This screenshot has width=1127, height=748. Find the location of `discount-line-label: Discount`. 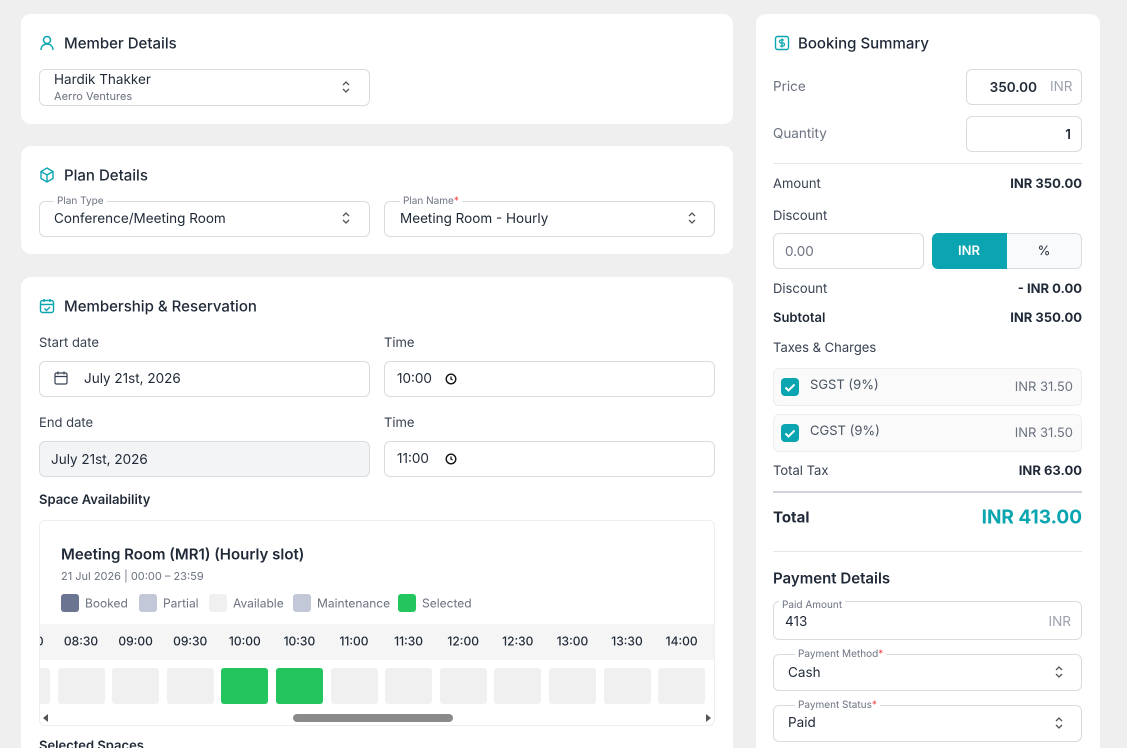

discount-line-label: Discount is located at coordinates (800, 289).